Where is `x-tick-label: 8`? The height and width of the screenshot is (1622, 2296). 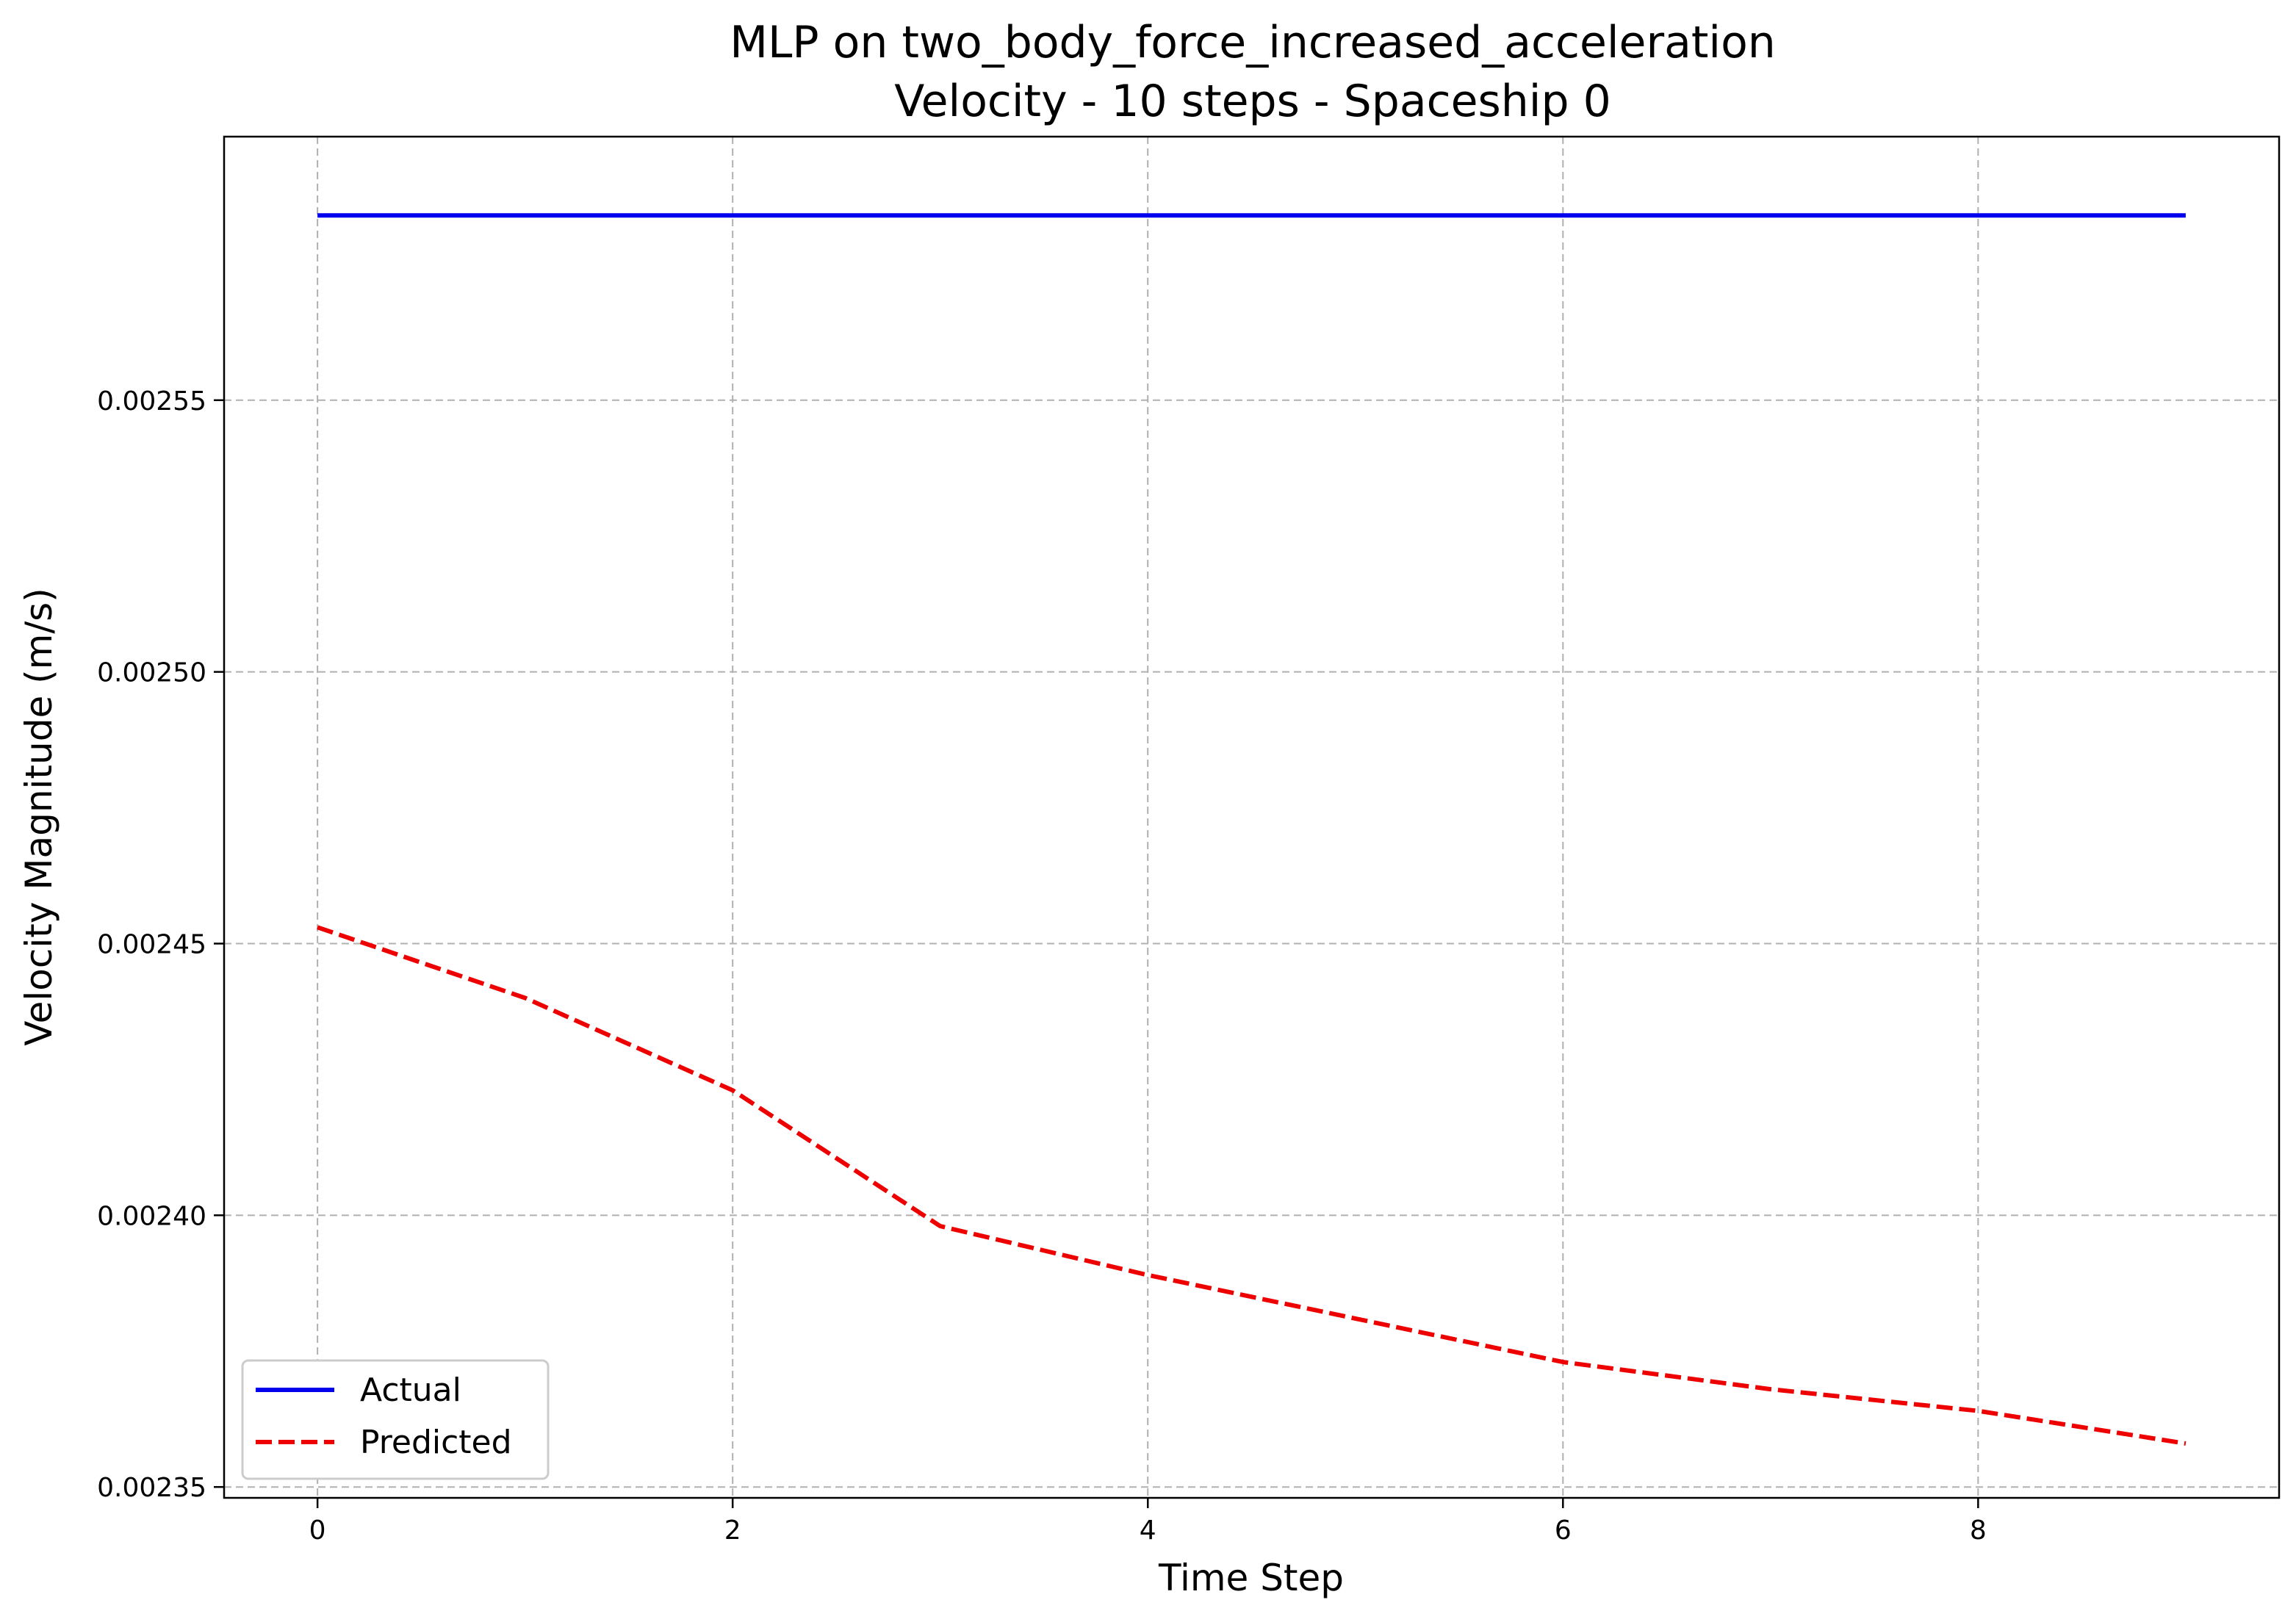
x-tick-label: 8 is located at coordinates (1978, 1530).